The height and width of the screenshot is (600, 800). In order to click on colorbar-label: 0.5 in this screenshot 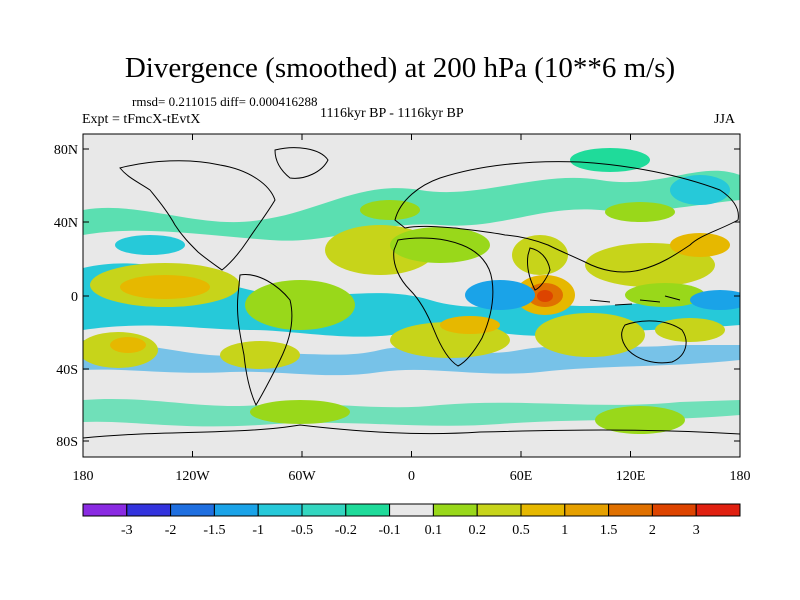, I will do `click(521, 530)`.